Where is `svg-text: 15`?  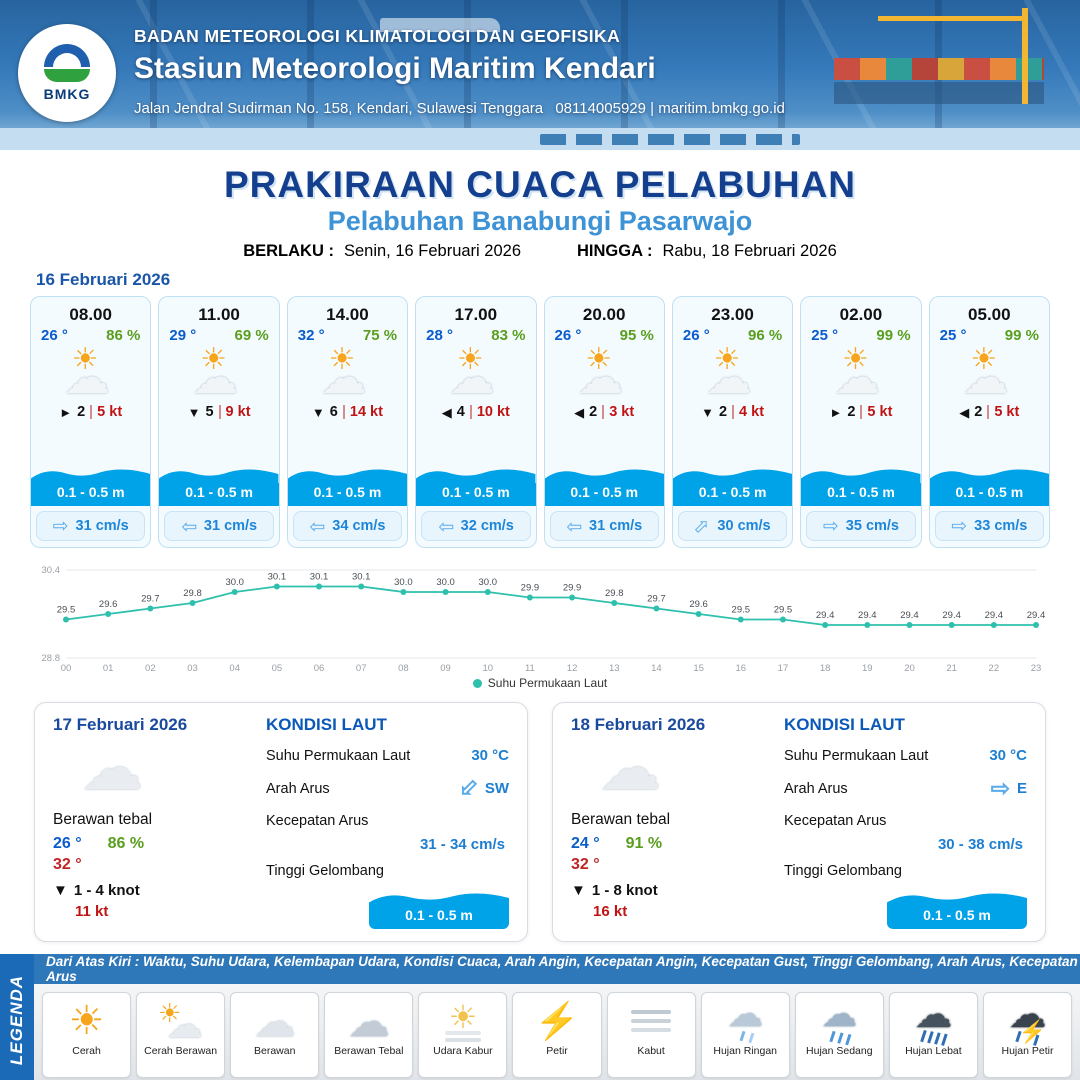 svg-text: 15 is located at coordinates (698, 668).